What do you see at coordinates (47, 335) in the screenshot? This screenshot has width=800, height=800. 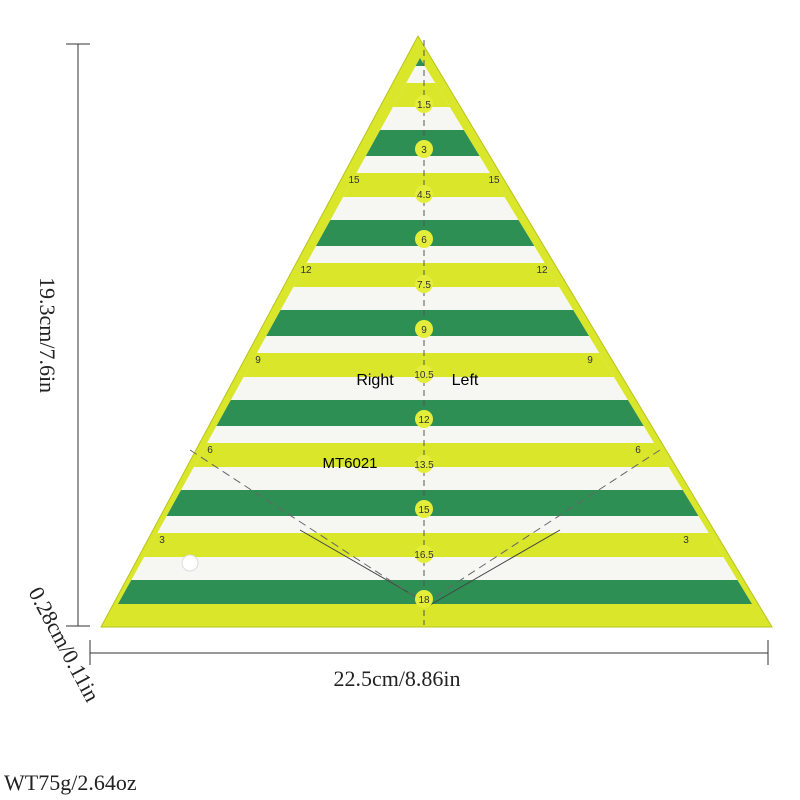 I see `height-label: 19.3cm/7.6in` at bounding box center [47, 335].